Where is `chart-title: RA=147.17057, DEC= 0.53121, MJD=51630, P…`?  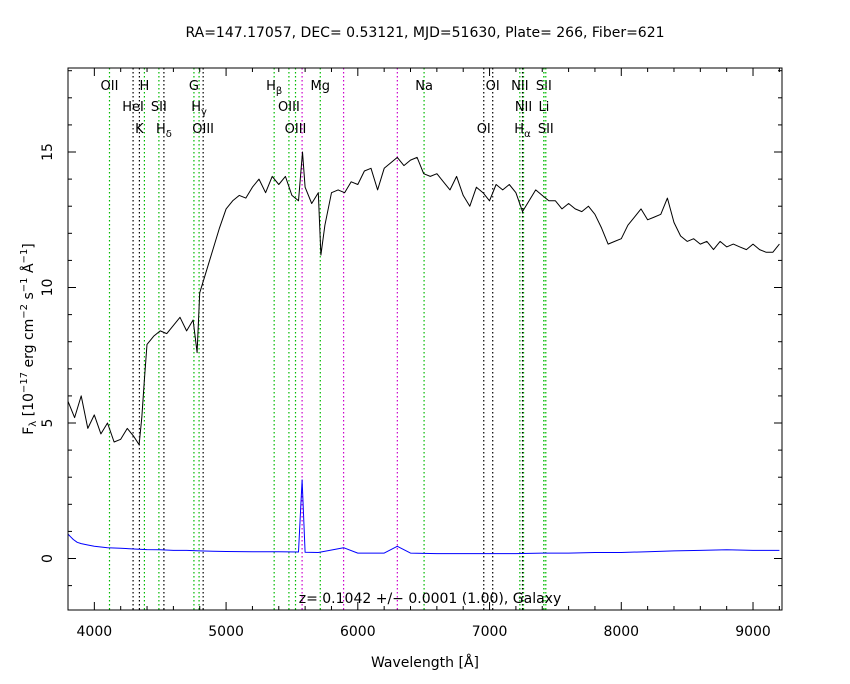 chart-title: RA=147.17057, DEC= 0.53121, MJD=51630, P… is located at coordinates (424, 33).